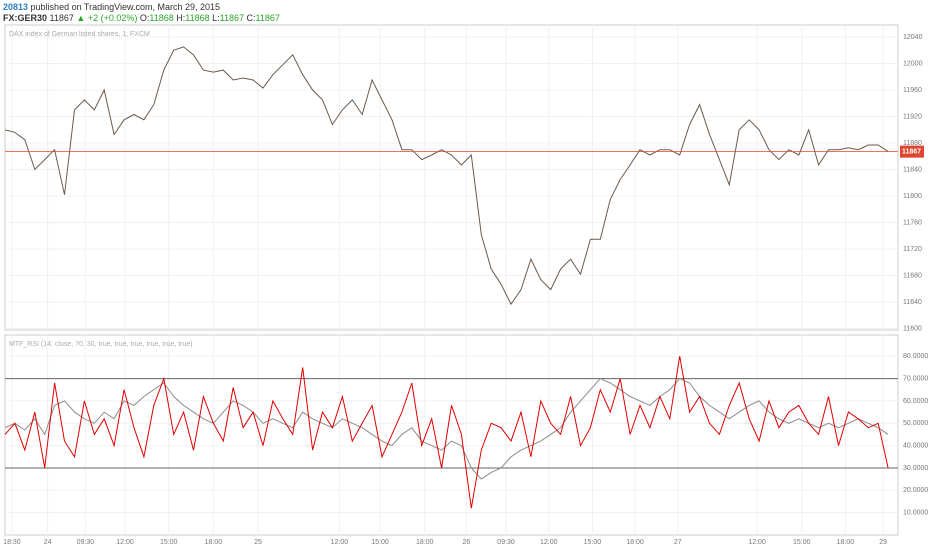  What do you see at coordinates (915, 468) in the screenshot?
I see `y-tick-label: 30.0000` at bounding box center [915, 468].